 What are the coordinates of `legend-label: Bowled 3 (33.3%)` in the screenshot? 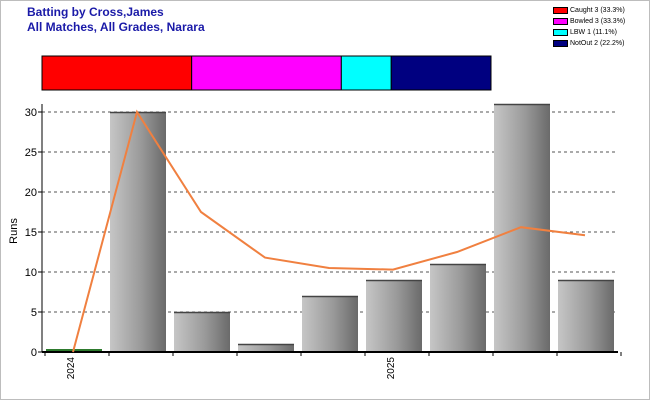 It's located at (598, 21).